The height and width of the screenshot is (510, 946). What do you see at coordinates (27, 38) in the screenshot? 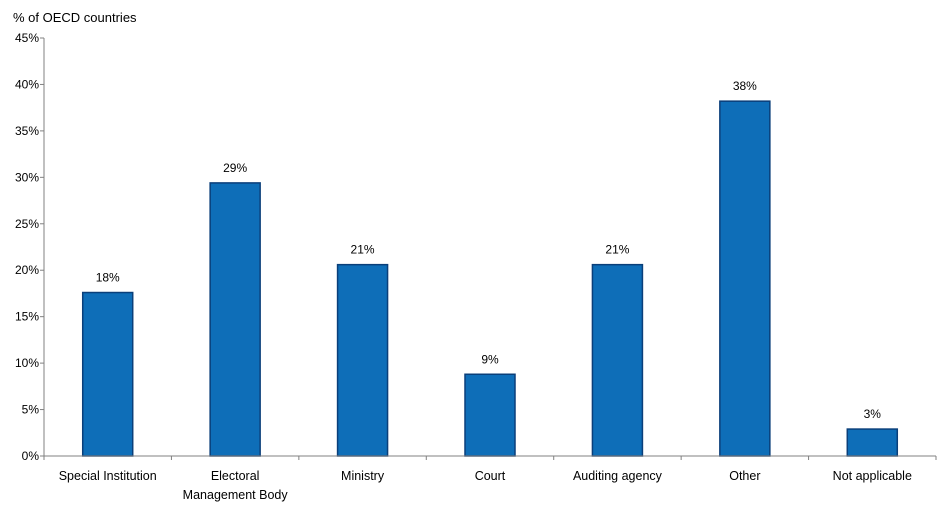
I see `y-tick-label: 45%` at bounding box center [27, 38].